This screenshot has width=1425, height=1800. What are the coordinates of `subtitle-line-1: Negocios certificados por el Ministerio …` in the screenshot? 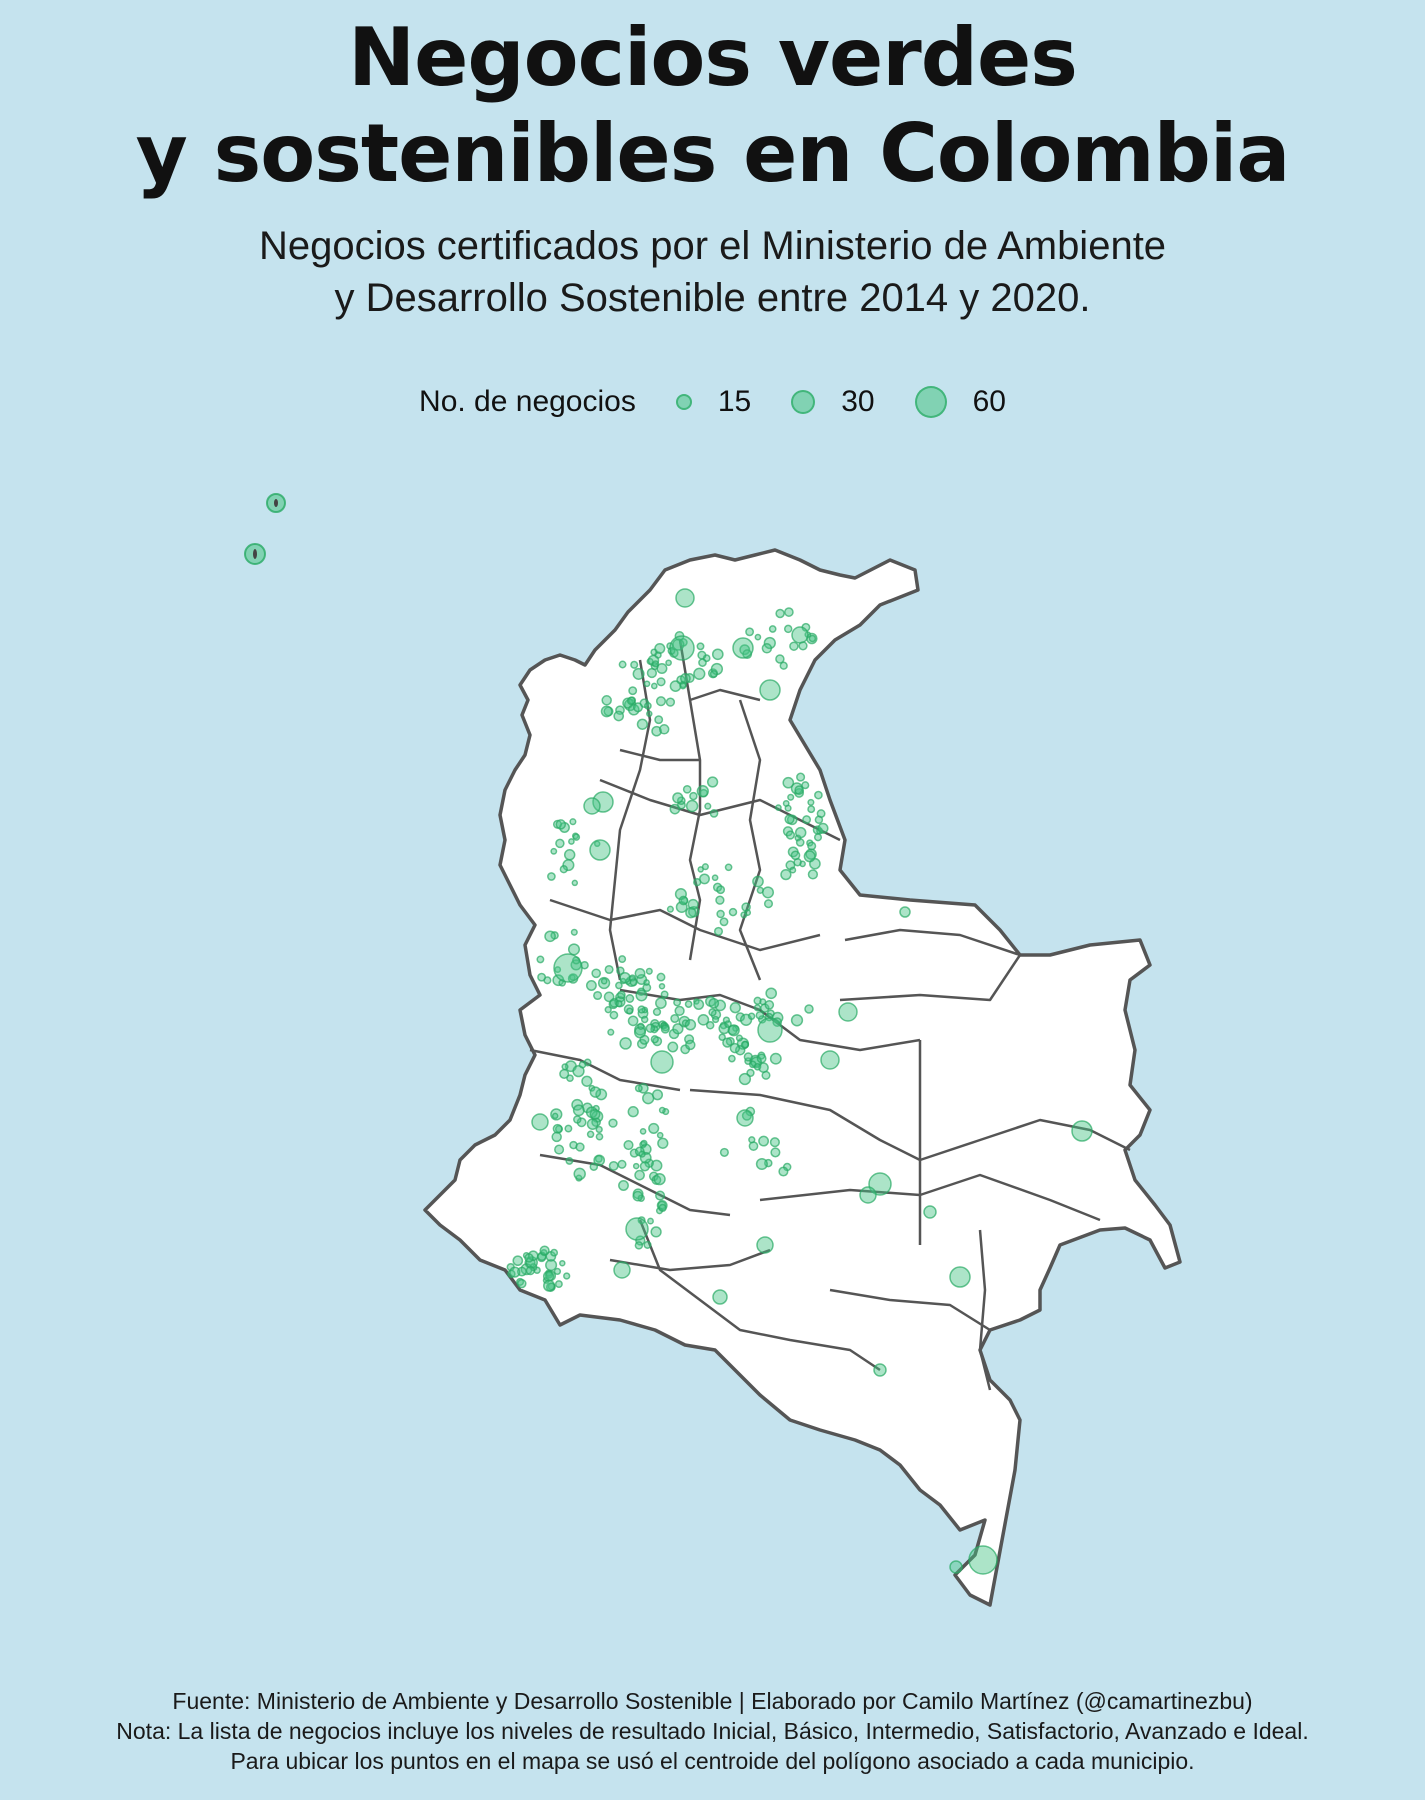 It's located at (712, 246).